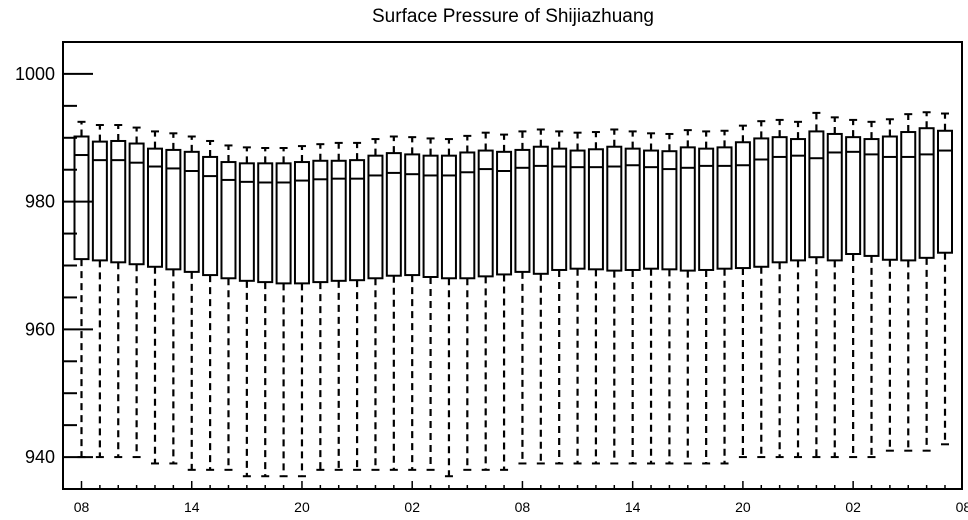  What do you see at coordinates (35, 74) in the screenshot?
I see `y-tick-label: 1000` at bounding box center [35, 74].